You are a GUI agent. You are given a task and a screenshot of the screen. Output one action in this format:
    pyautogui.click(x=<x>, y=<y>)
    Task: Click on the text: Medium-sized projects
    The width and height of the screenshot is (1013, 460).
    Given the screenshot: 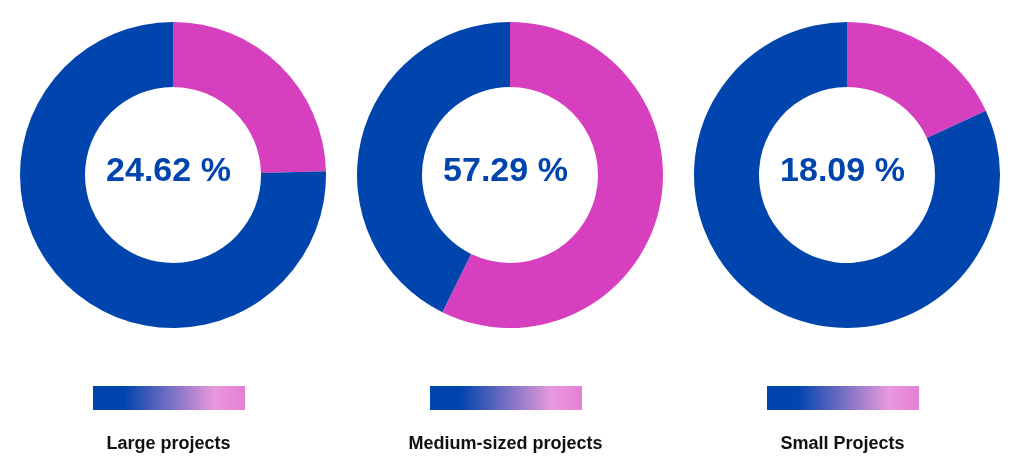 What is the action you would take?
    pyautogui.click(x=505, y=443)
    